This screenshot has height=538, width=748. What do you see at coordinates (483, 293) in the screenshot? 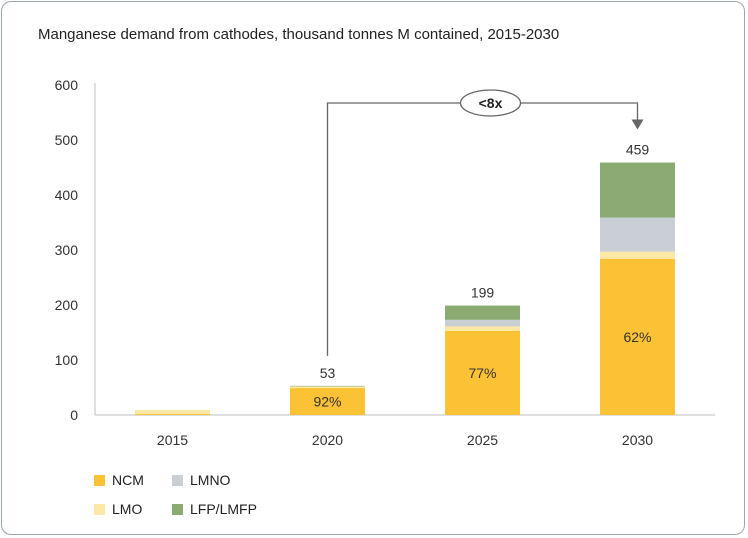
I see `total-label: 199` at bounding box center [483, 293].